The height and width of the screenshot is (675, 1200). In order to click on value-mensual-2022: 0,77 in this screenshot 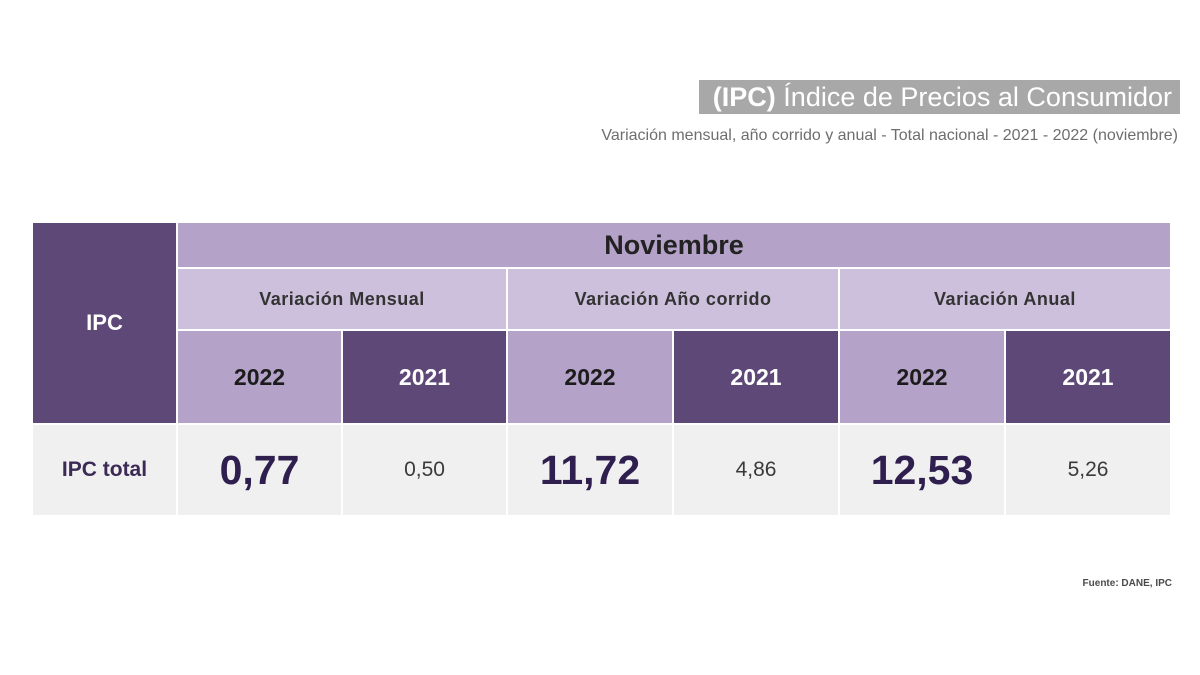, I will do `click(259, 470)`.